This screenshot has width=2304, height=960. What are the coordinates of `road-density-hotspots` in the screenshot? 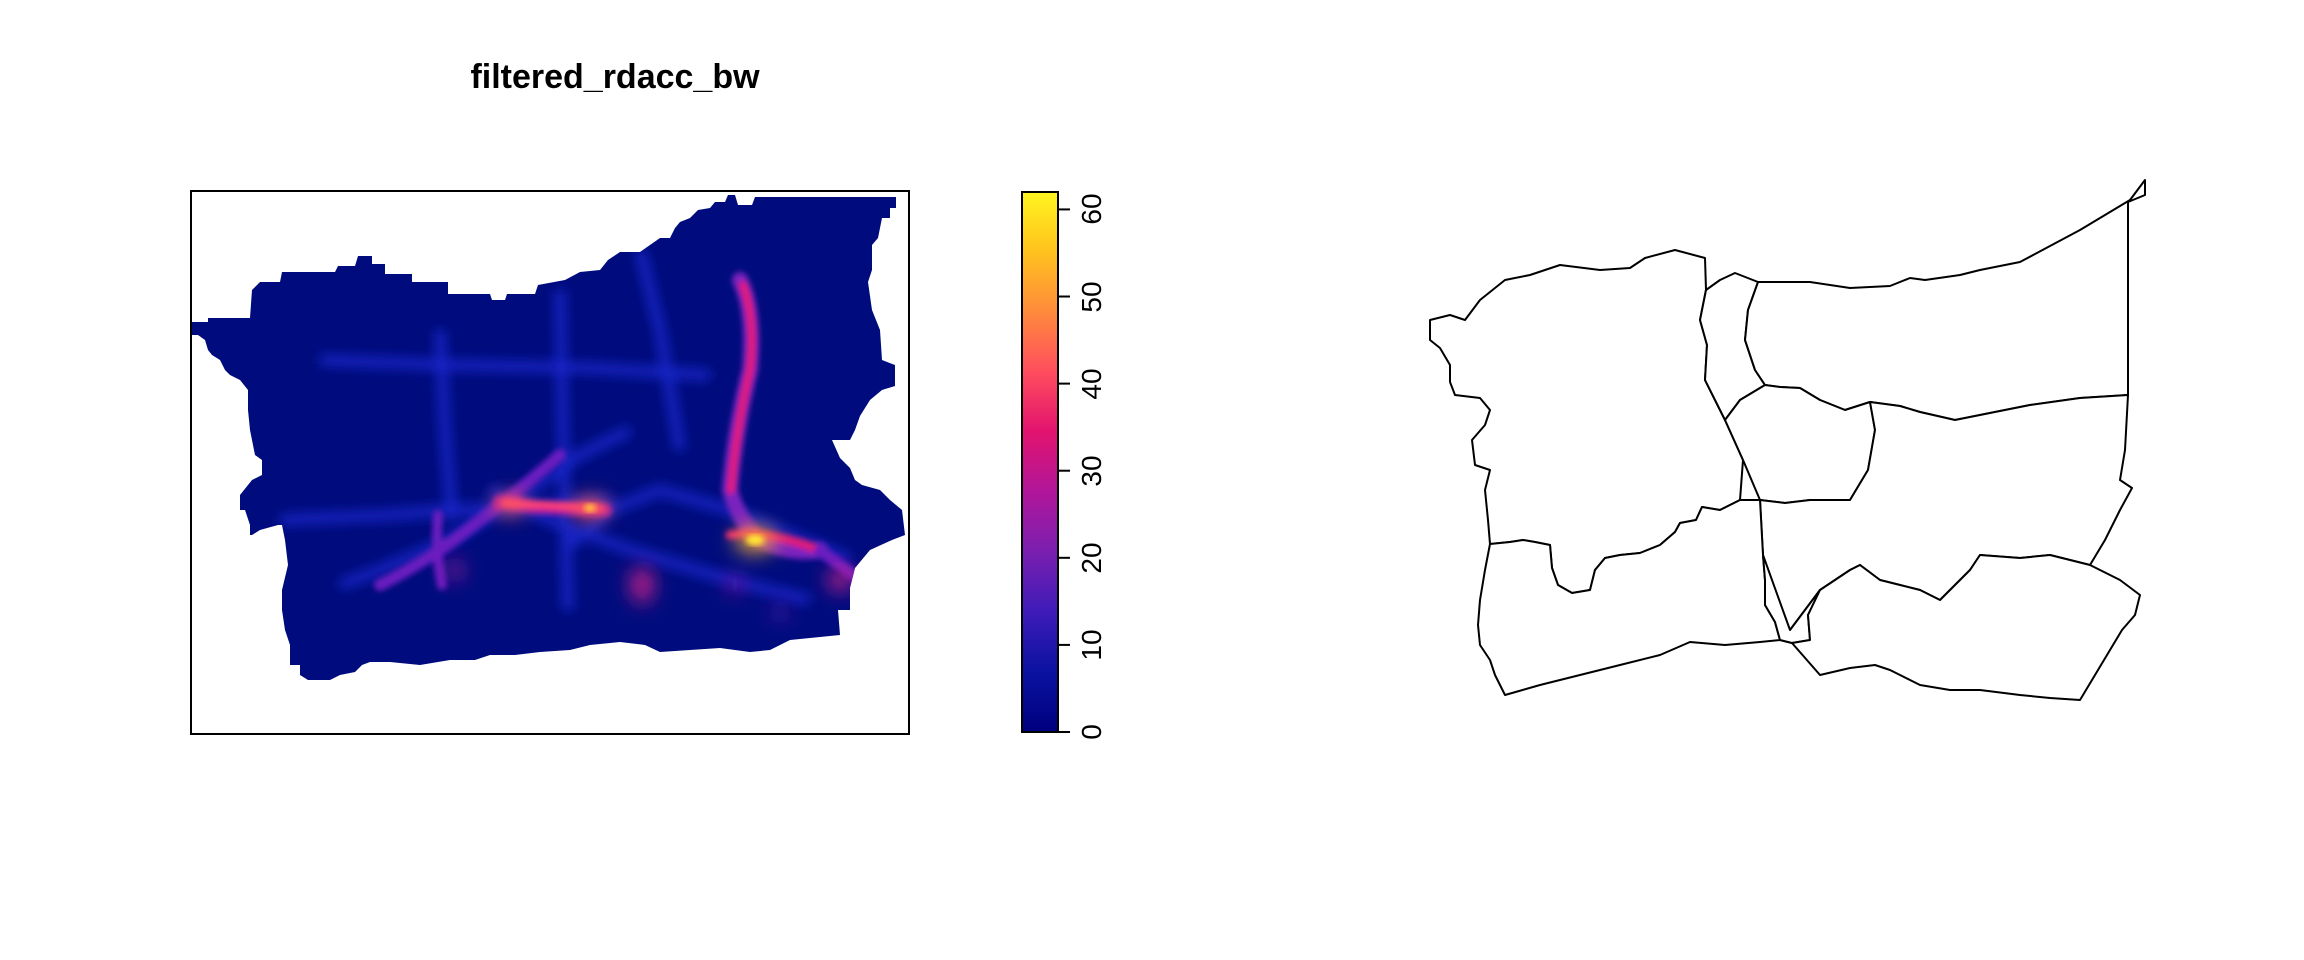 It's located at (572, 433).